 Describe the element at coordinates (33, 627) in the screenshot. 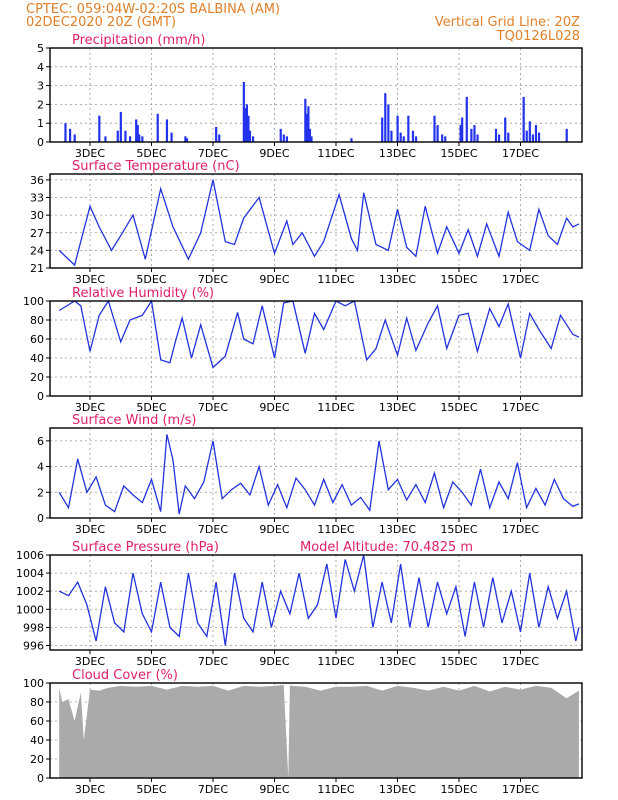

I see `y-tick-label: 998` at that location.